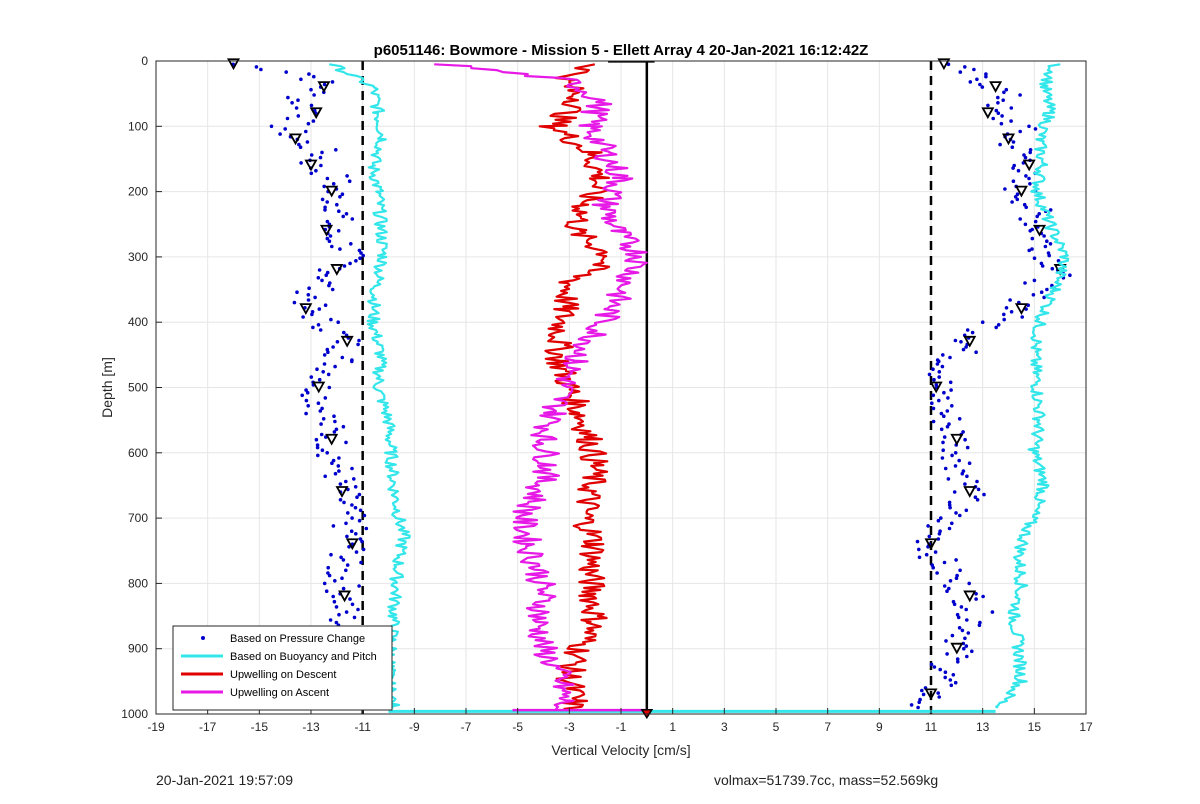 The width and height of the screenshot is (1200, 804). What do you see at coordinates (1086, 727) in the screenshot?
I see `x-tick-label: 17` at bounding box center [1086, 727].